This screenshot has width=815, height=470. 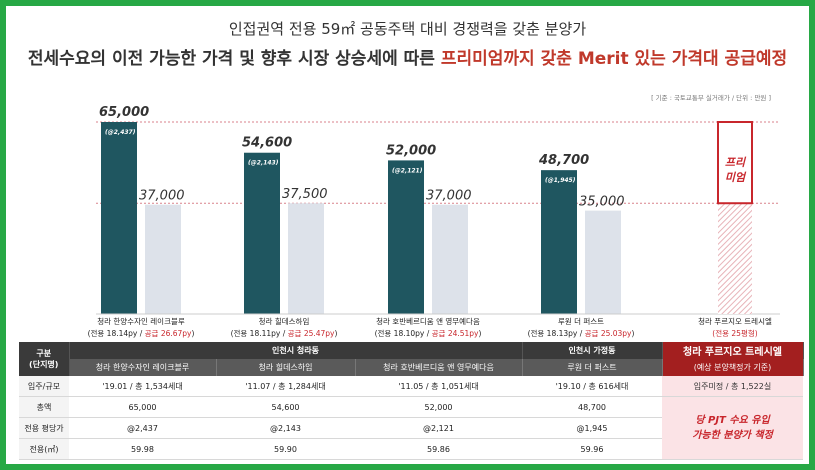 I want to click on plan-subheader: (예상 분양책정가 기준), so click(x=733, y=367).